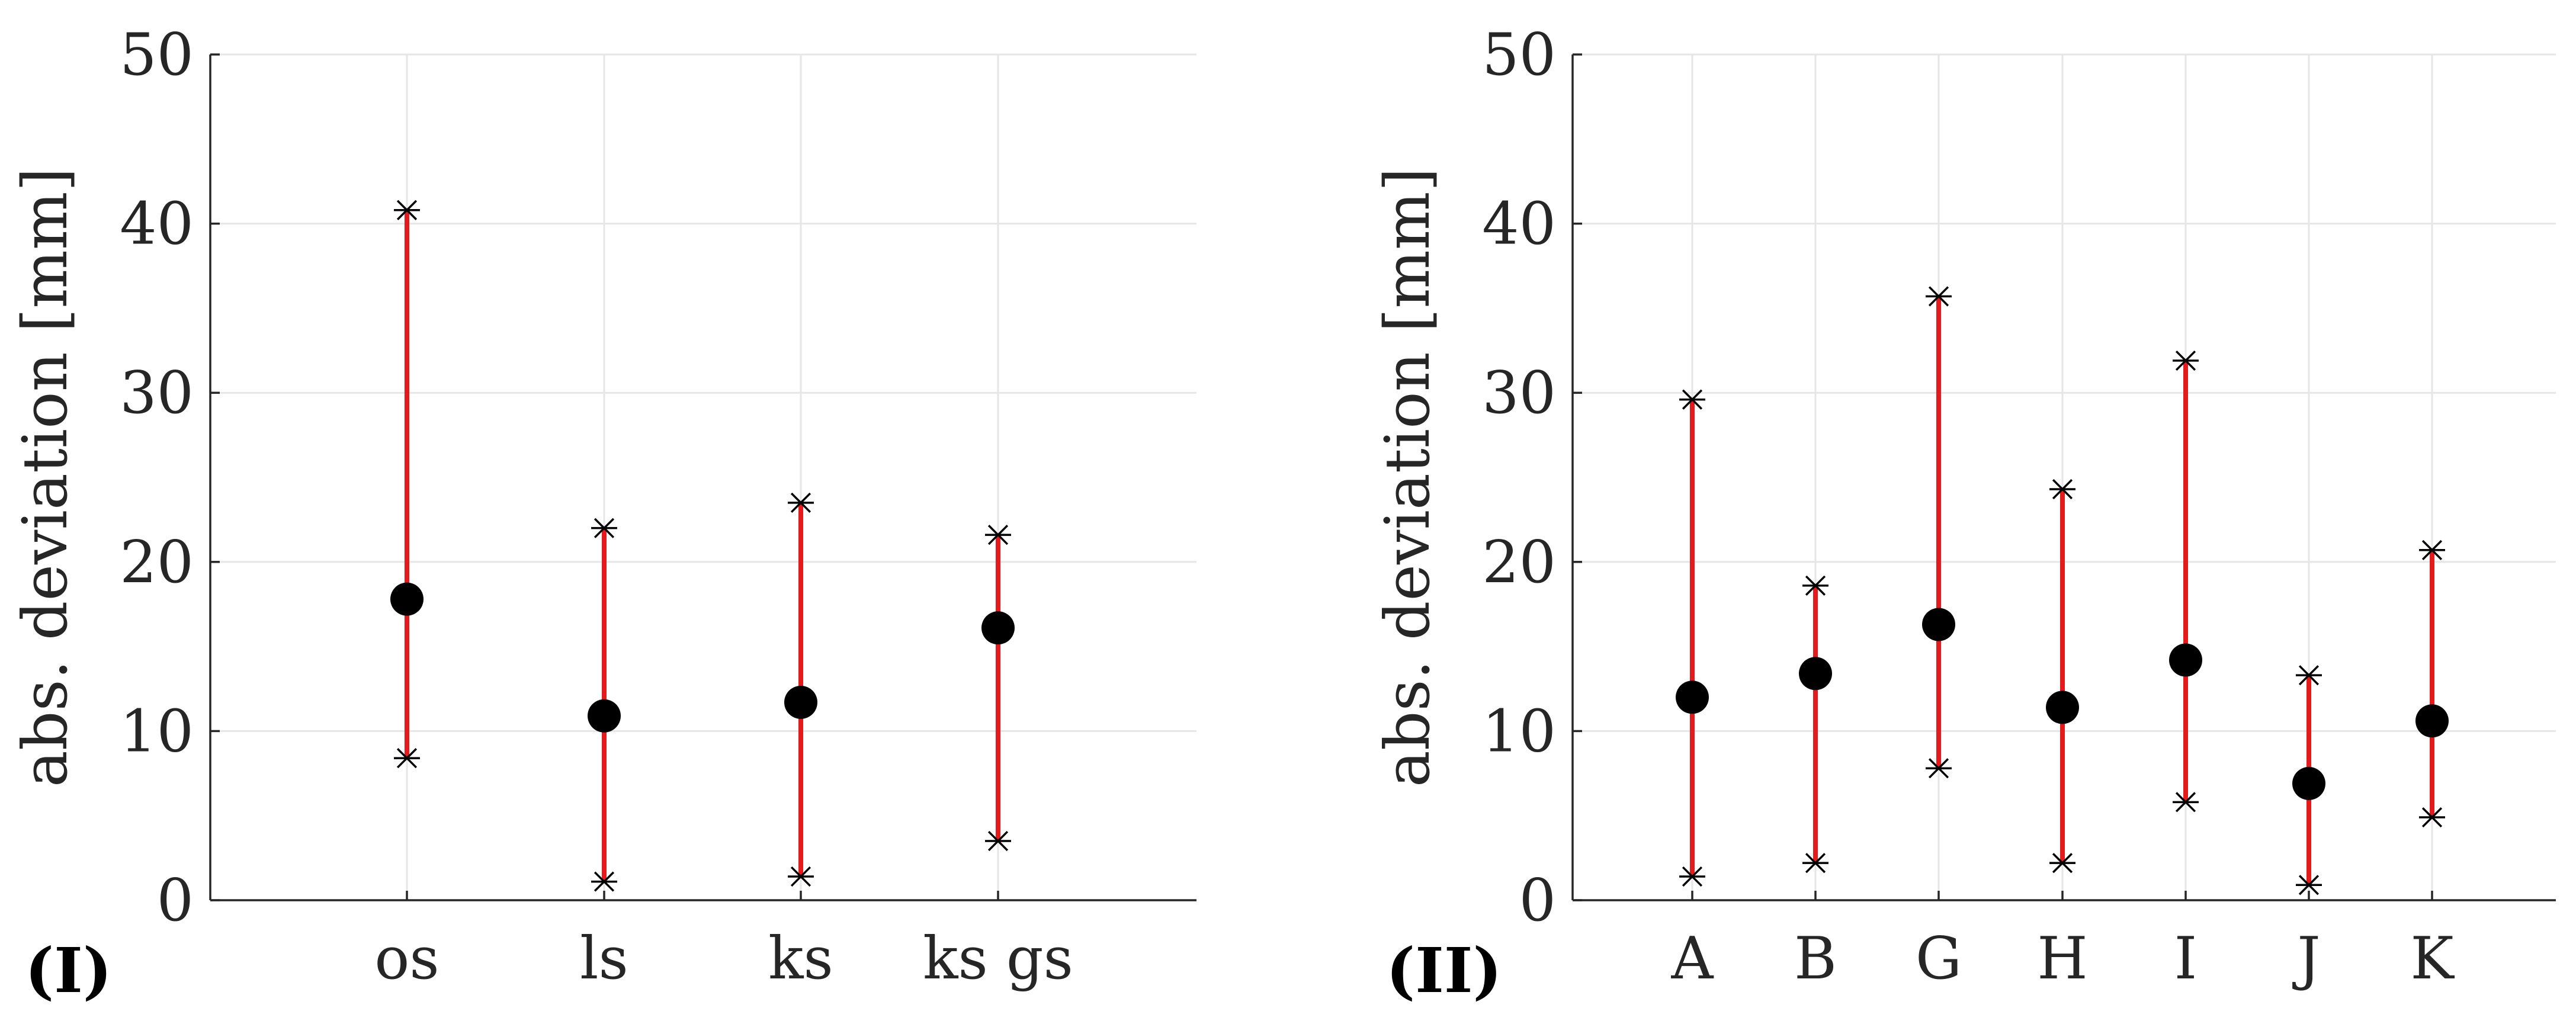 The image size is (2576, 1024). I want to click on x-tick-label: H, so click(2062, 959).